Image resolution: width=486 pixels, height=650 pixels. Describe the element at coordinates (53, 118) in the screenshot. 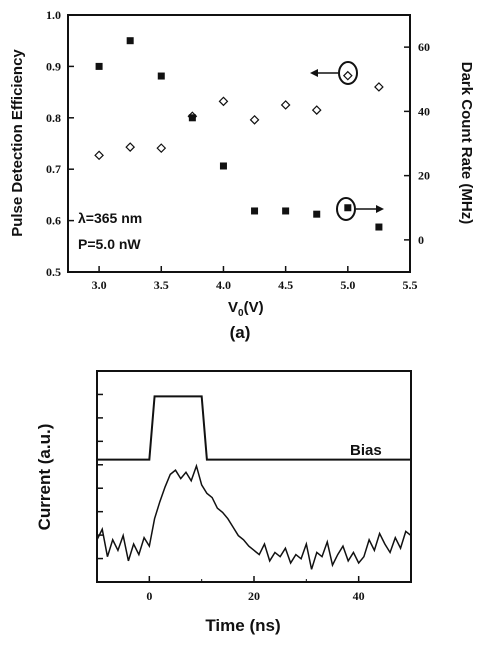

I see `y-left-tick-label: 0.8` at that location.